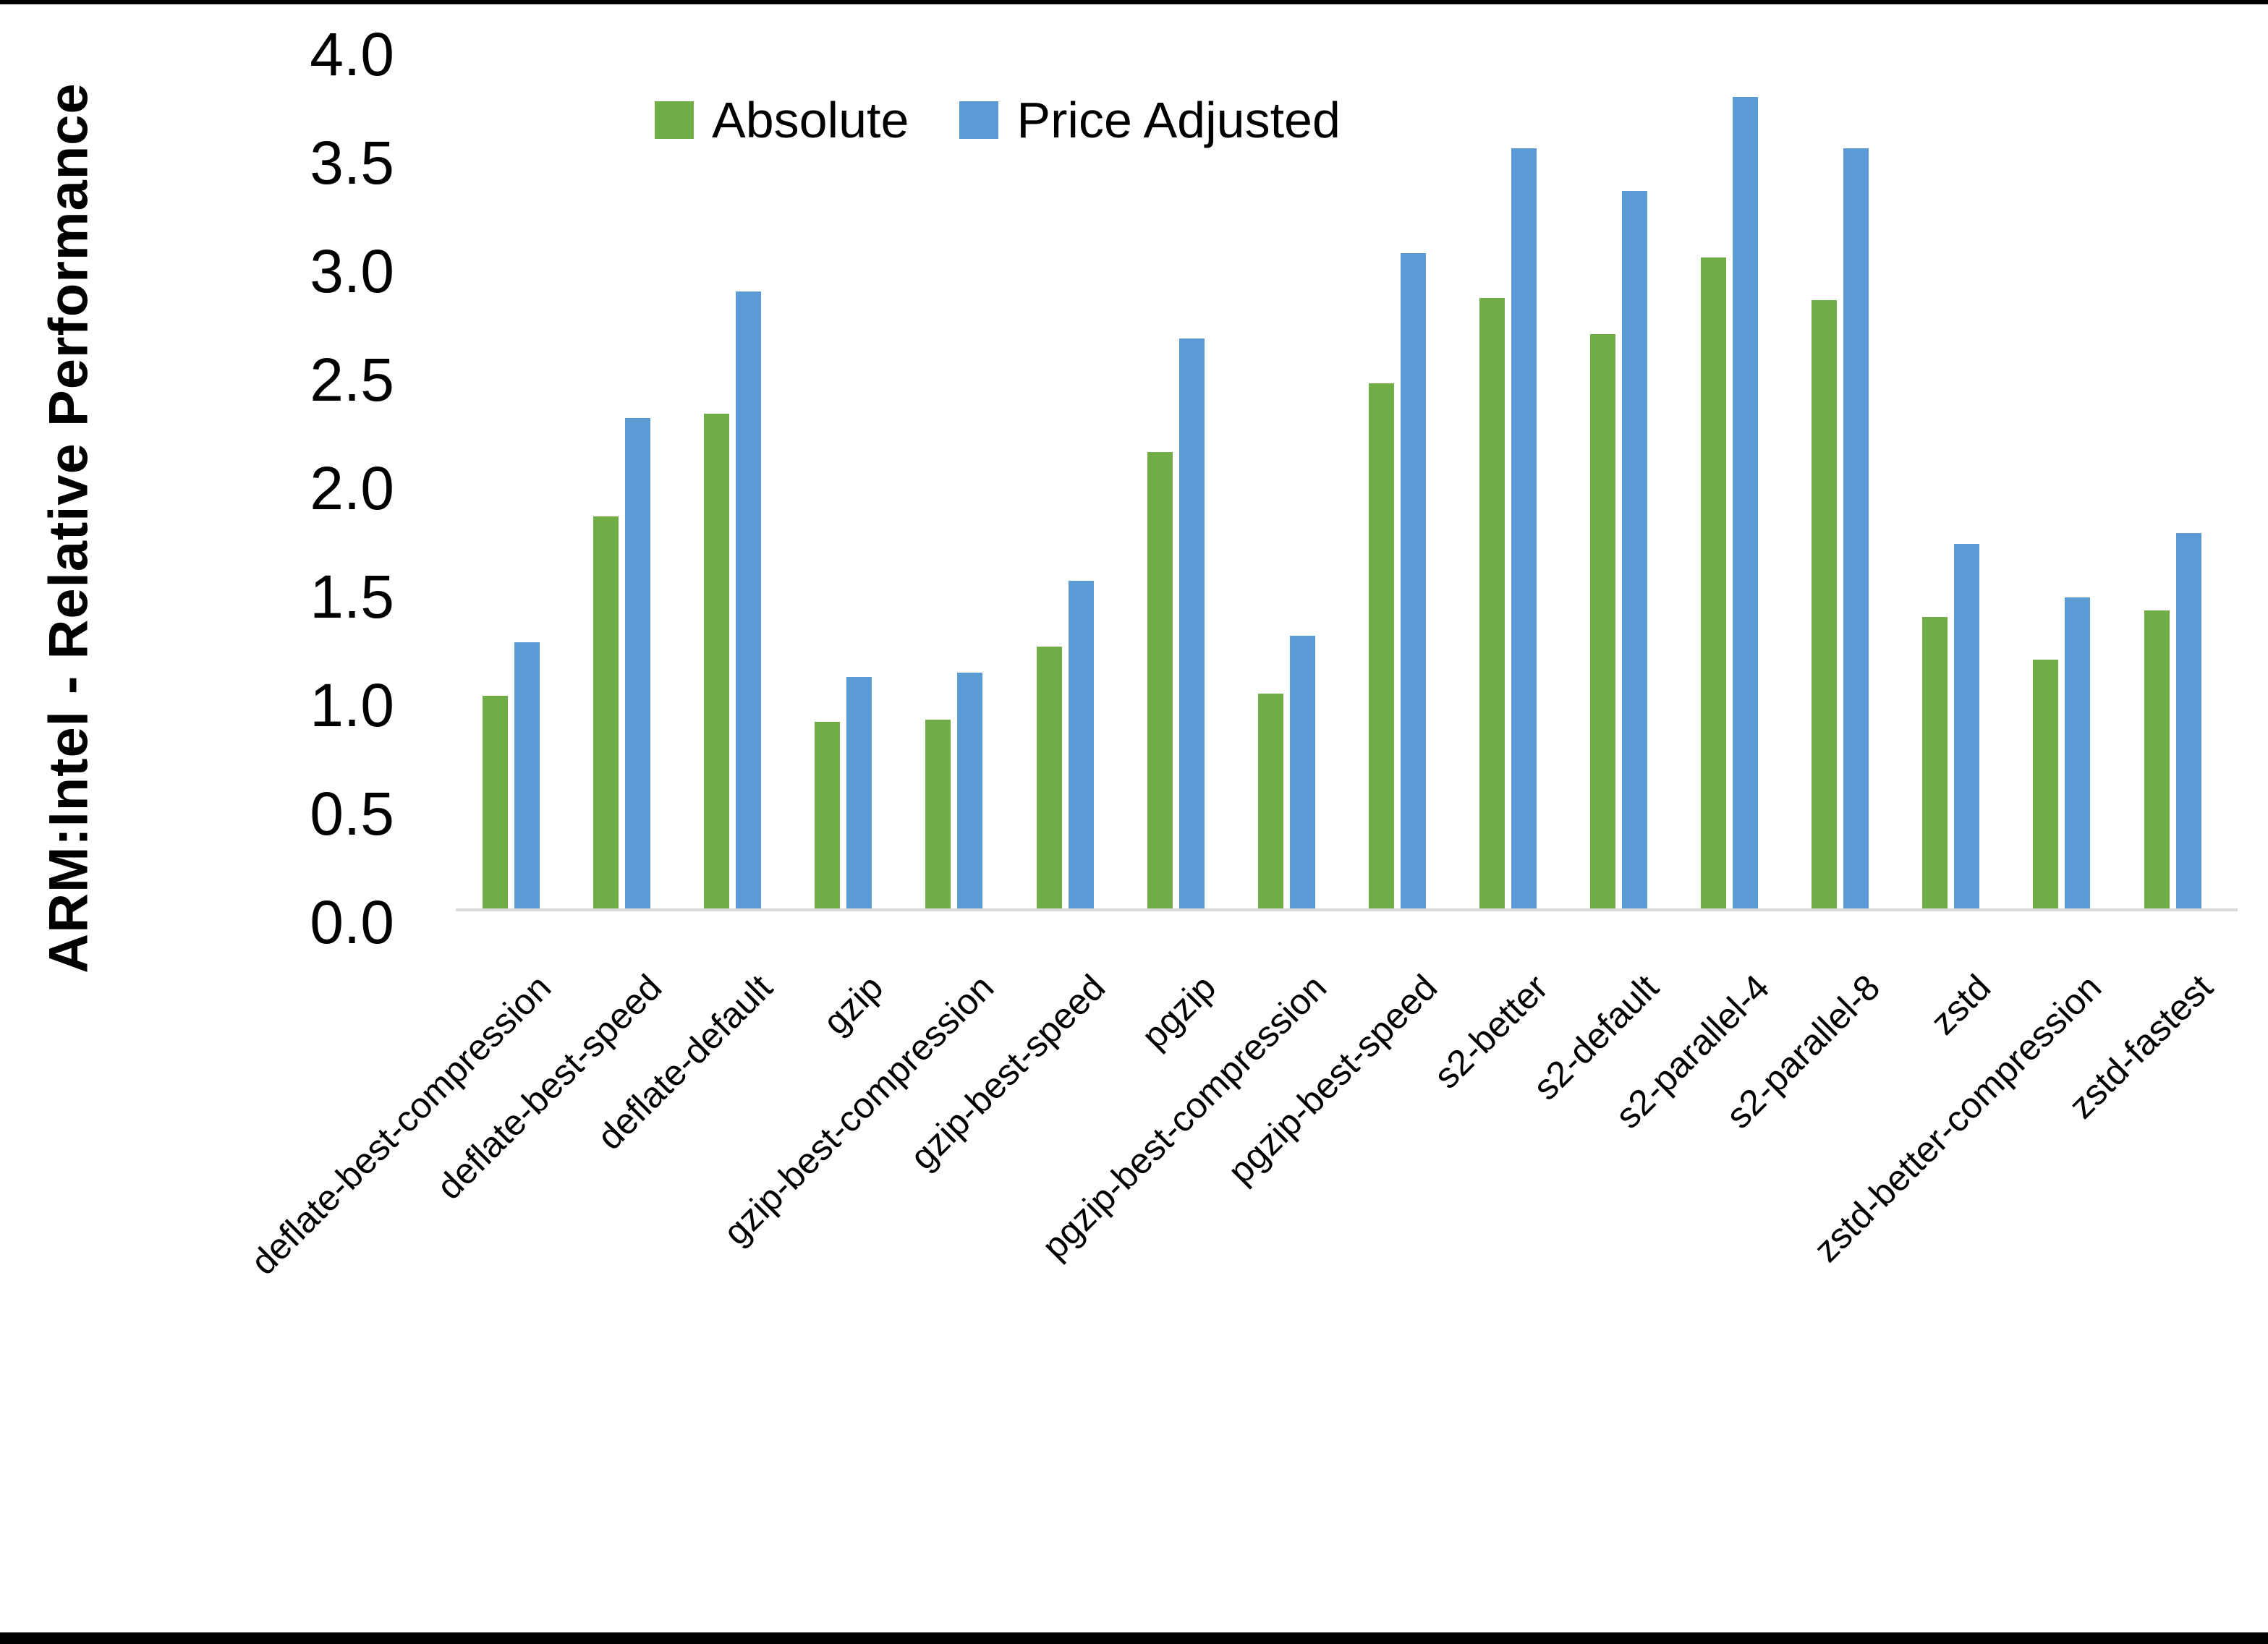 The width and height of the screenshot is (2268, 1644). I want to click on bar-price-adjusted-pgzip-best-compression, so click(1302, 773).